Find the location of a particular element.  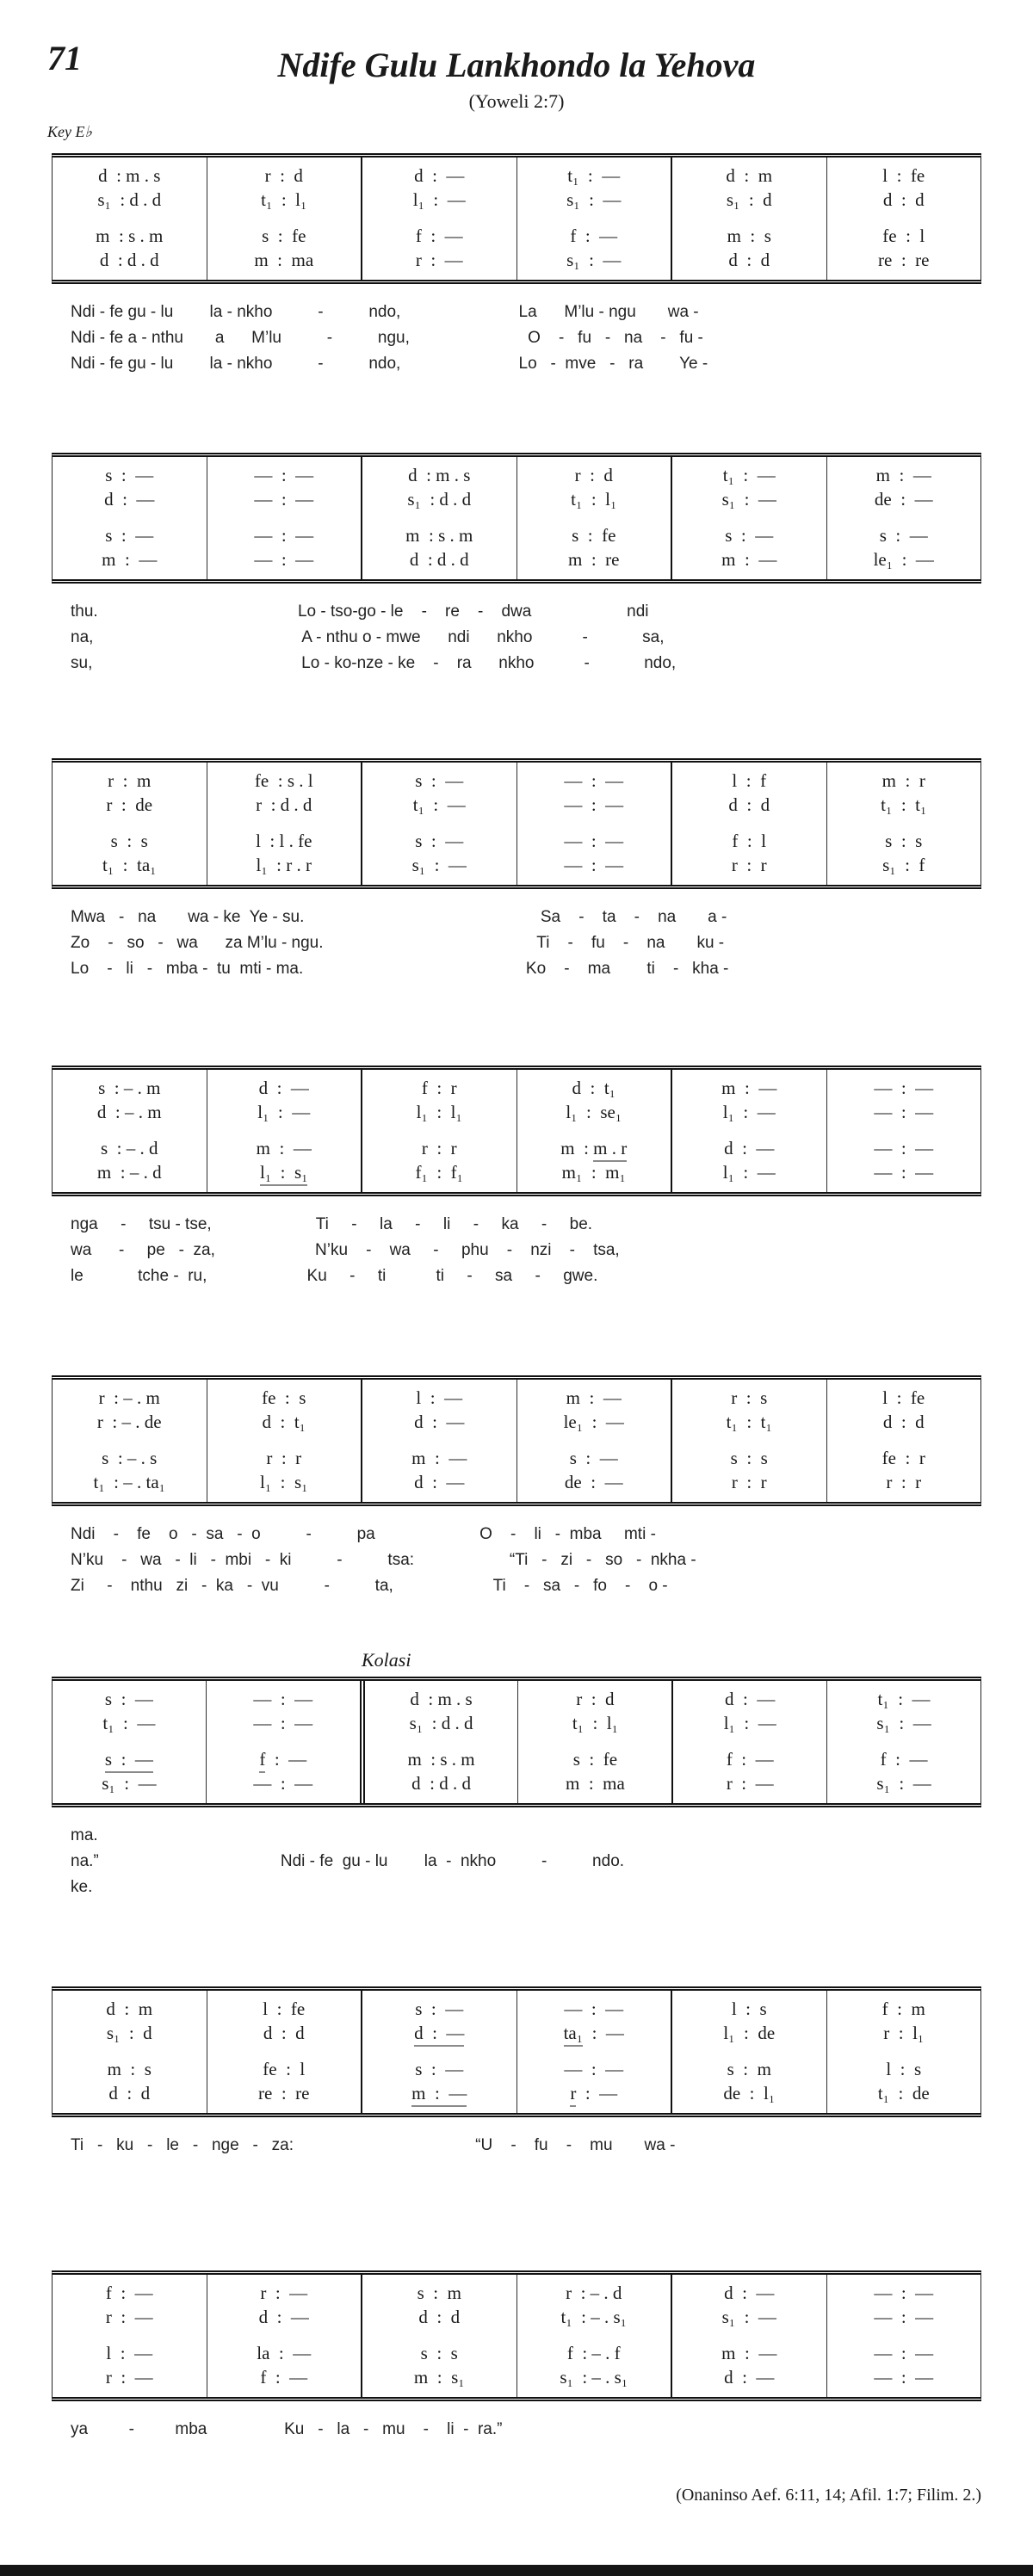

measure: r : m r : de s : s t₁ : ta₁ is located at coordinates (130, 824).